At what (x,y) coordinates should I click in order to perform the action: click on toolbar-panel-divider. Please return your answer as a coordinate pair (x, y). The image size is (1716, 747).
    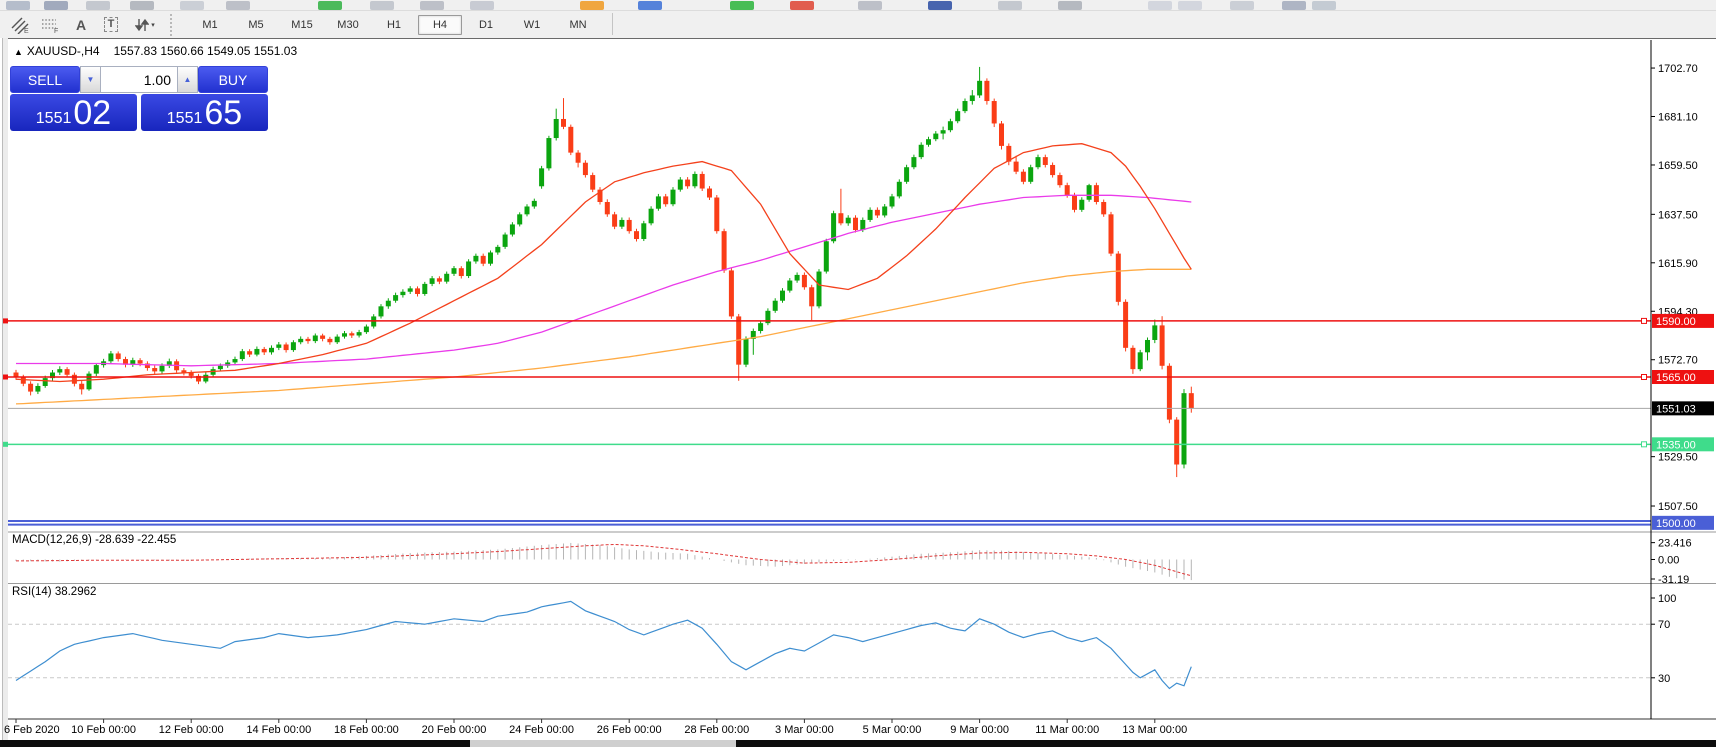
    Looking at the image, I should click on (612, 24).